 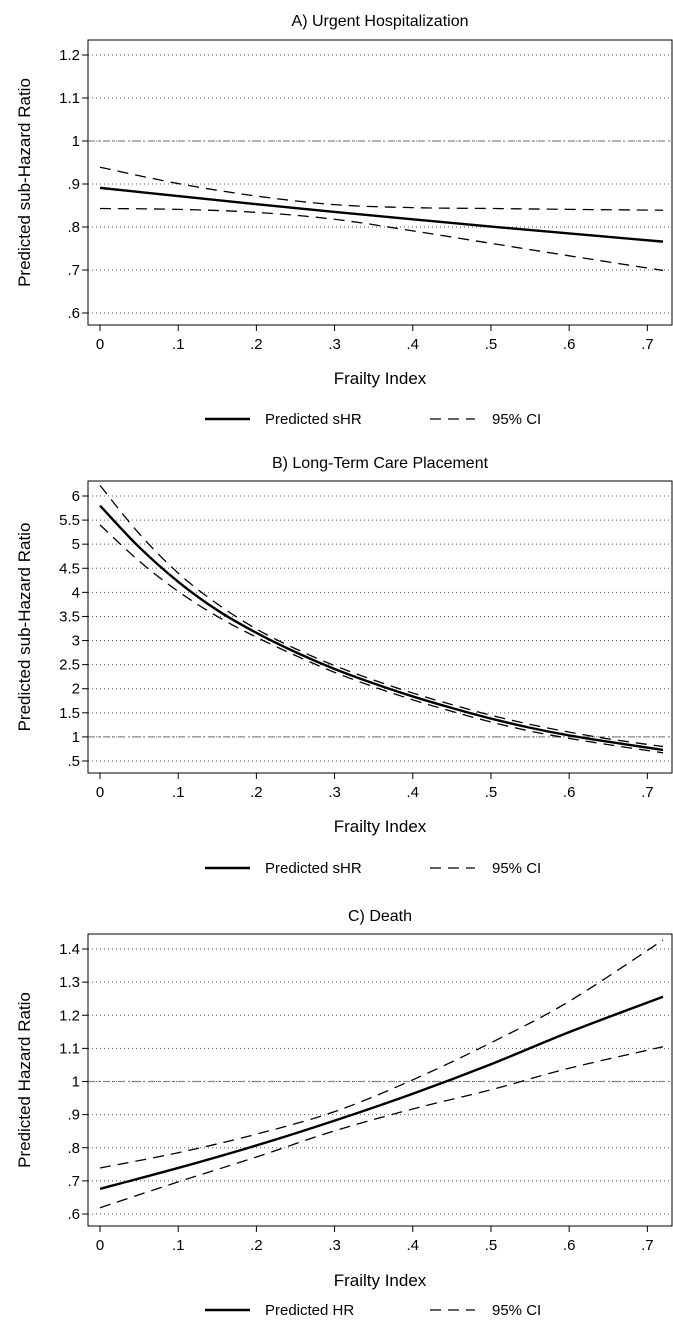 What do you see at coordinates (69, 616) in the screenshot?
I see `y-tick-label: 3.5` at bounding box center [69, 616].